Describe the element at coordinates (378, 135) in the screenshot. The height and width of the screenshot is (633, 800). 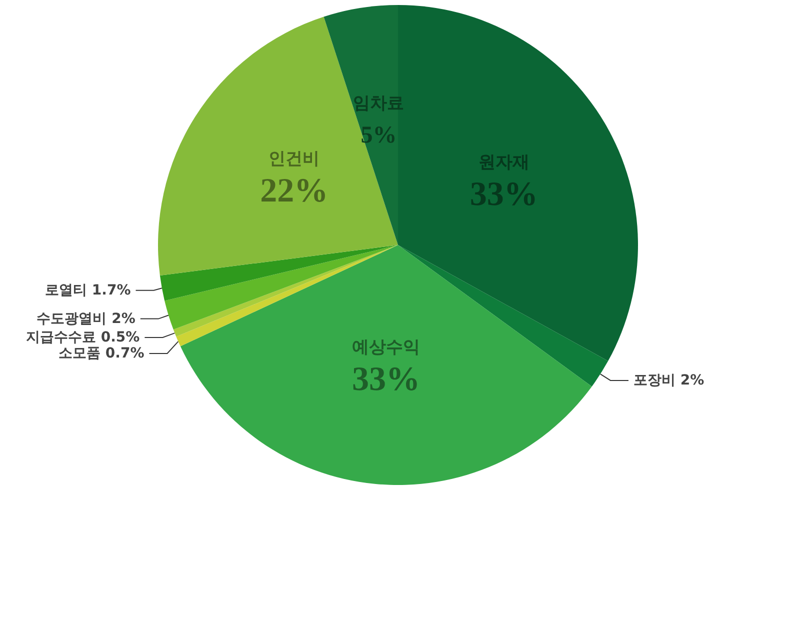
I see `data-label: 5%` at that location.